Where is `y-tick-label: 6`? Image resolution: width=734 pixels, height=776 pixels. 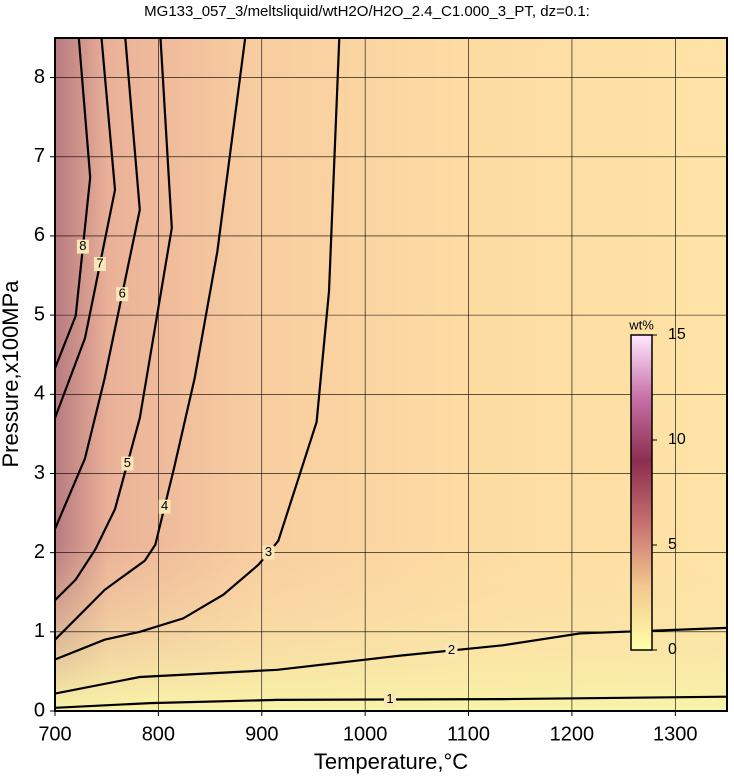 y-tick-label: 6 is located at coordinates (39, 235).